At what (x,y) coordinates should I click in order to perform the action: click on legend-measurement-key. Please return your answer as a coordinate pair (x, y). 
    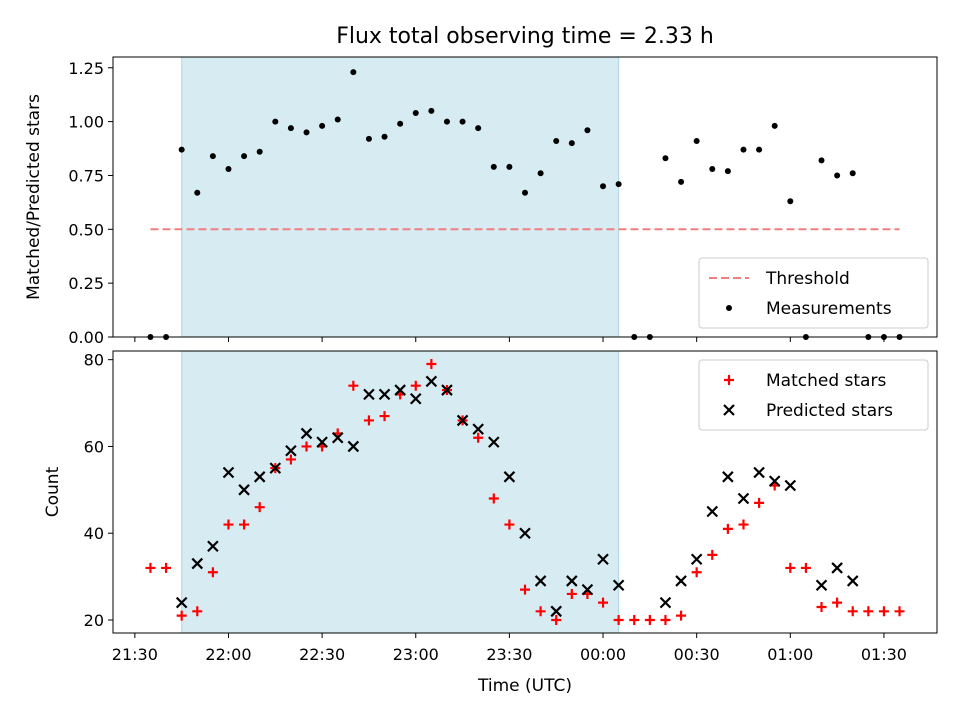
    Looking at the image, I should click on (729, 308).